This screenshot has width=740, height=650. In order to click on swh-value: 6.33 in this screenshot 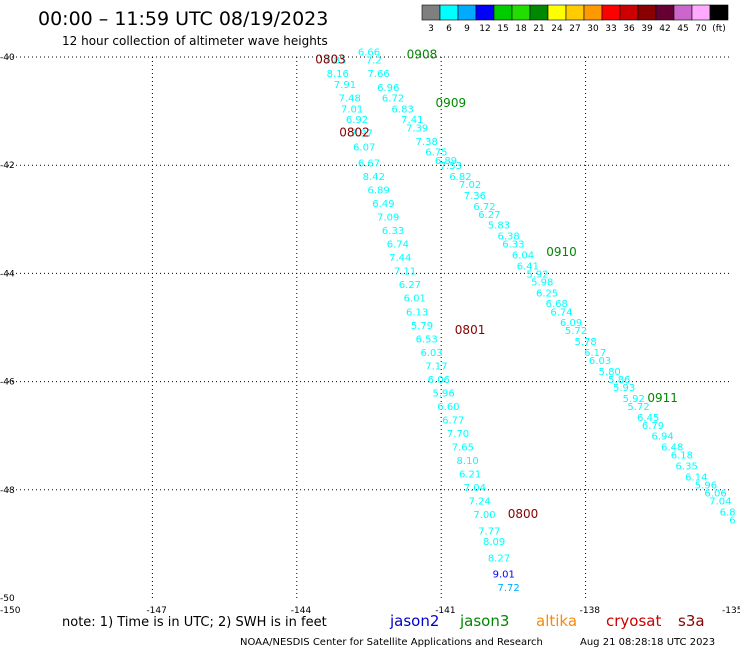, I will do `click(513, 245)`.